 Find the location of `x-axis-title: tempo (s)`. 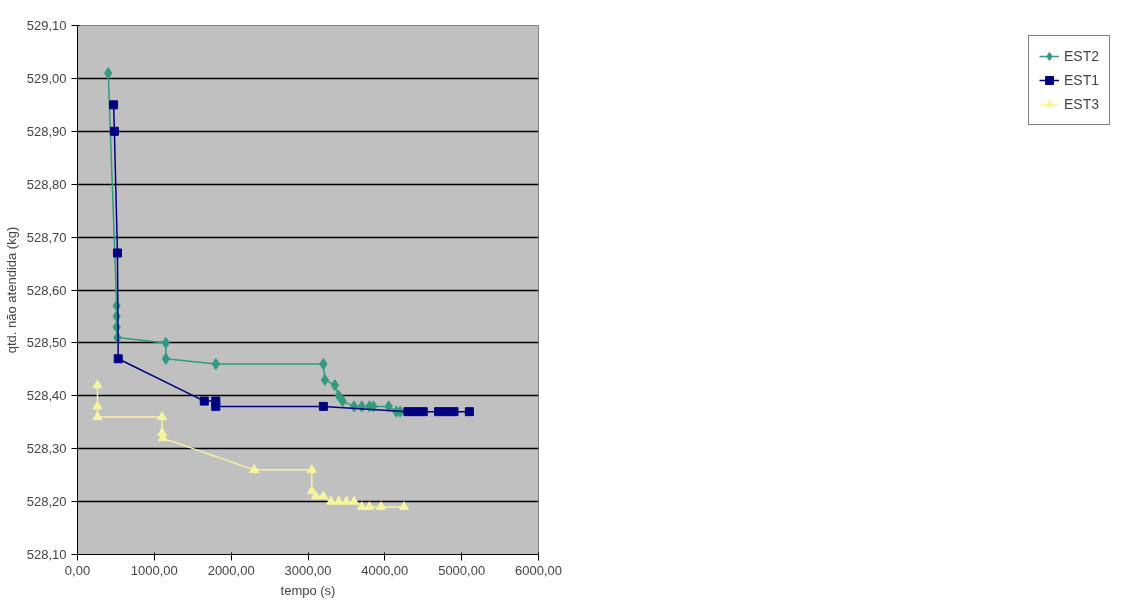

x-axis-title: tempo (s) is located at coordinates (308, 590).